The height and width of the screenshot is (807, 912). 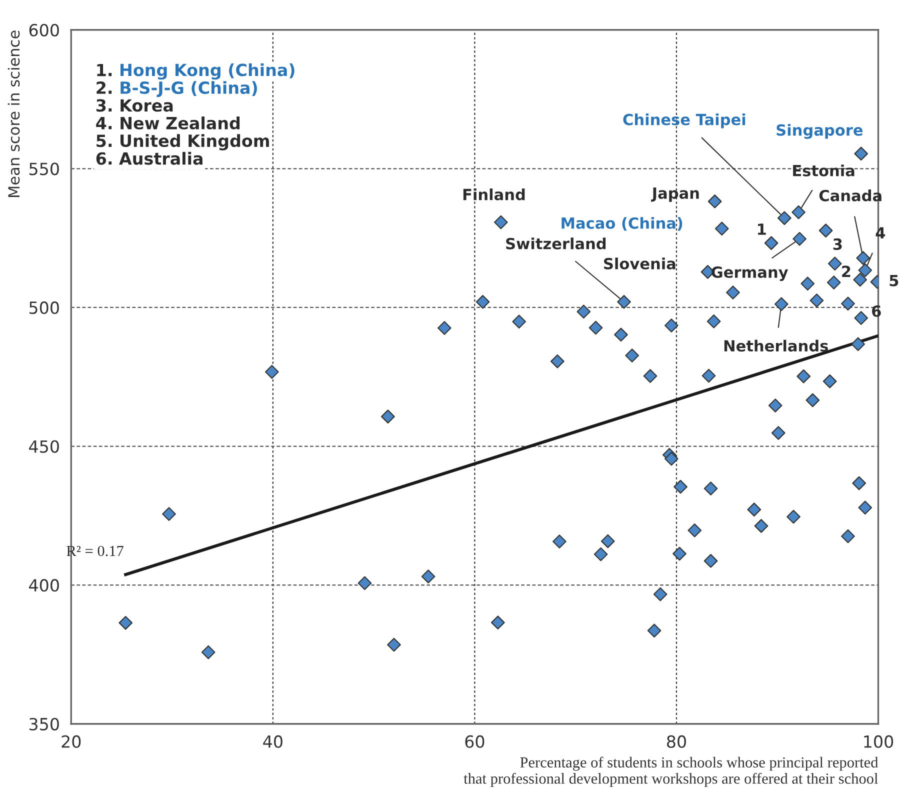 What do you see at coordinates (675, 195) in the screenshot?
I see `annotation: Japan` at bounding box center [675, 195].